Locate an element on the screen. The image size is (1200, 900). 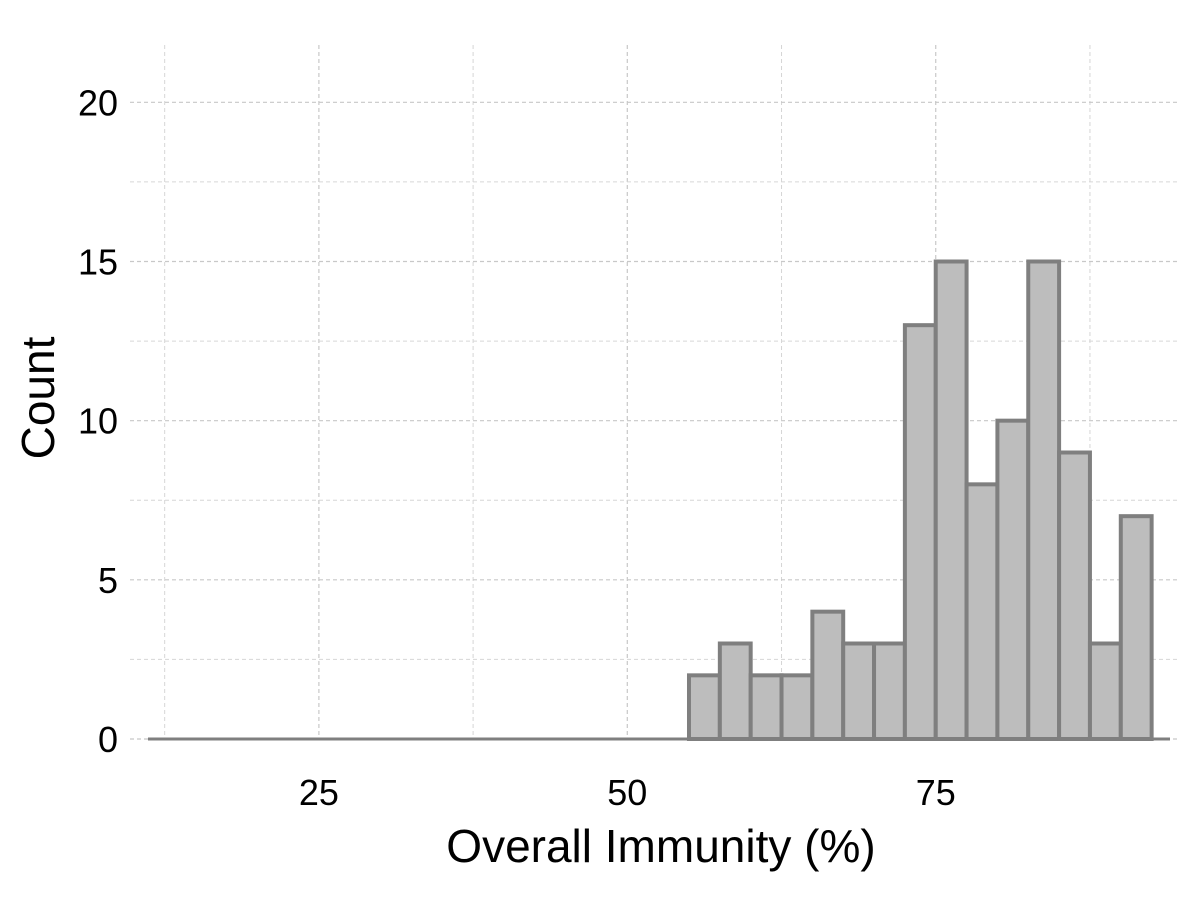
y-tick-label: 0 is located at coordinates (108, 739).